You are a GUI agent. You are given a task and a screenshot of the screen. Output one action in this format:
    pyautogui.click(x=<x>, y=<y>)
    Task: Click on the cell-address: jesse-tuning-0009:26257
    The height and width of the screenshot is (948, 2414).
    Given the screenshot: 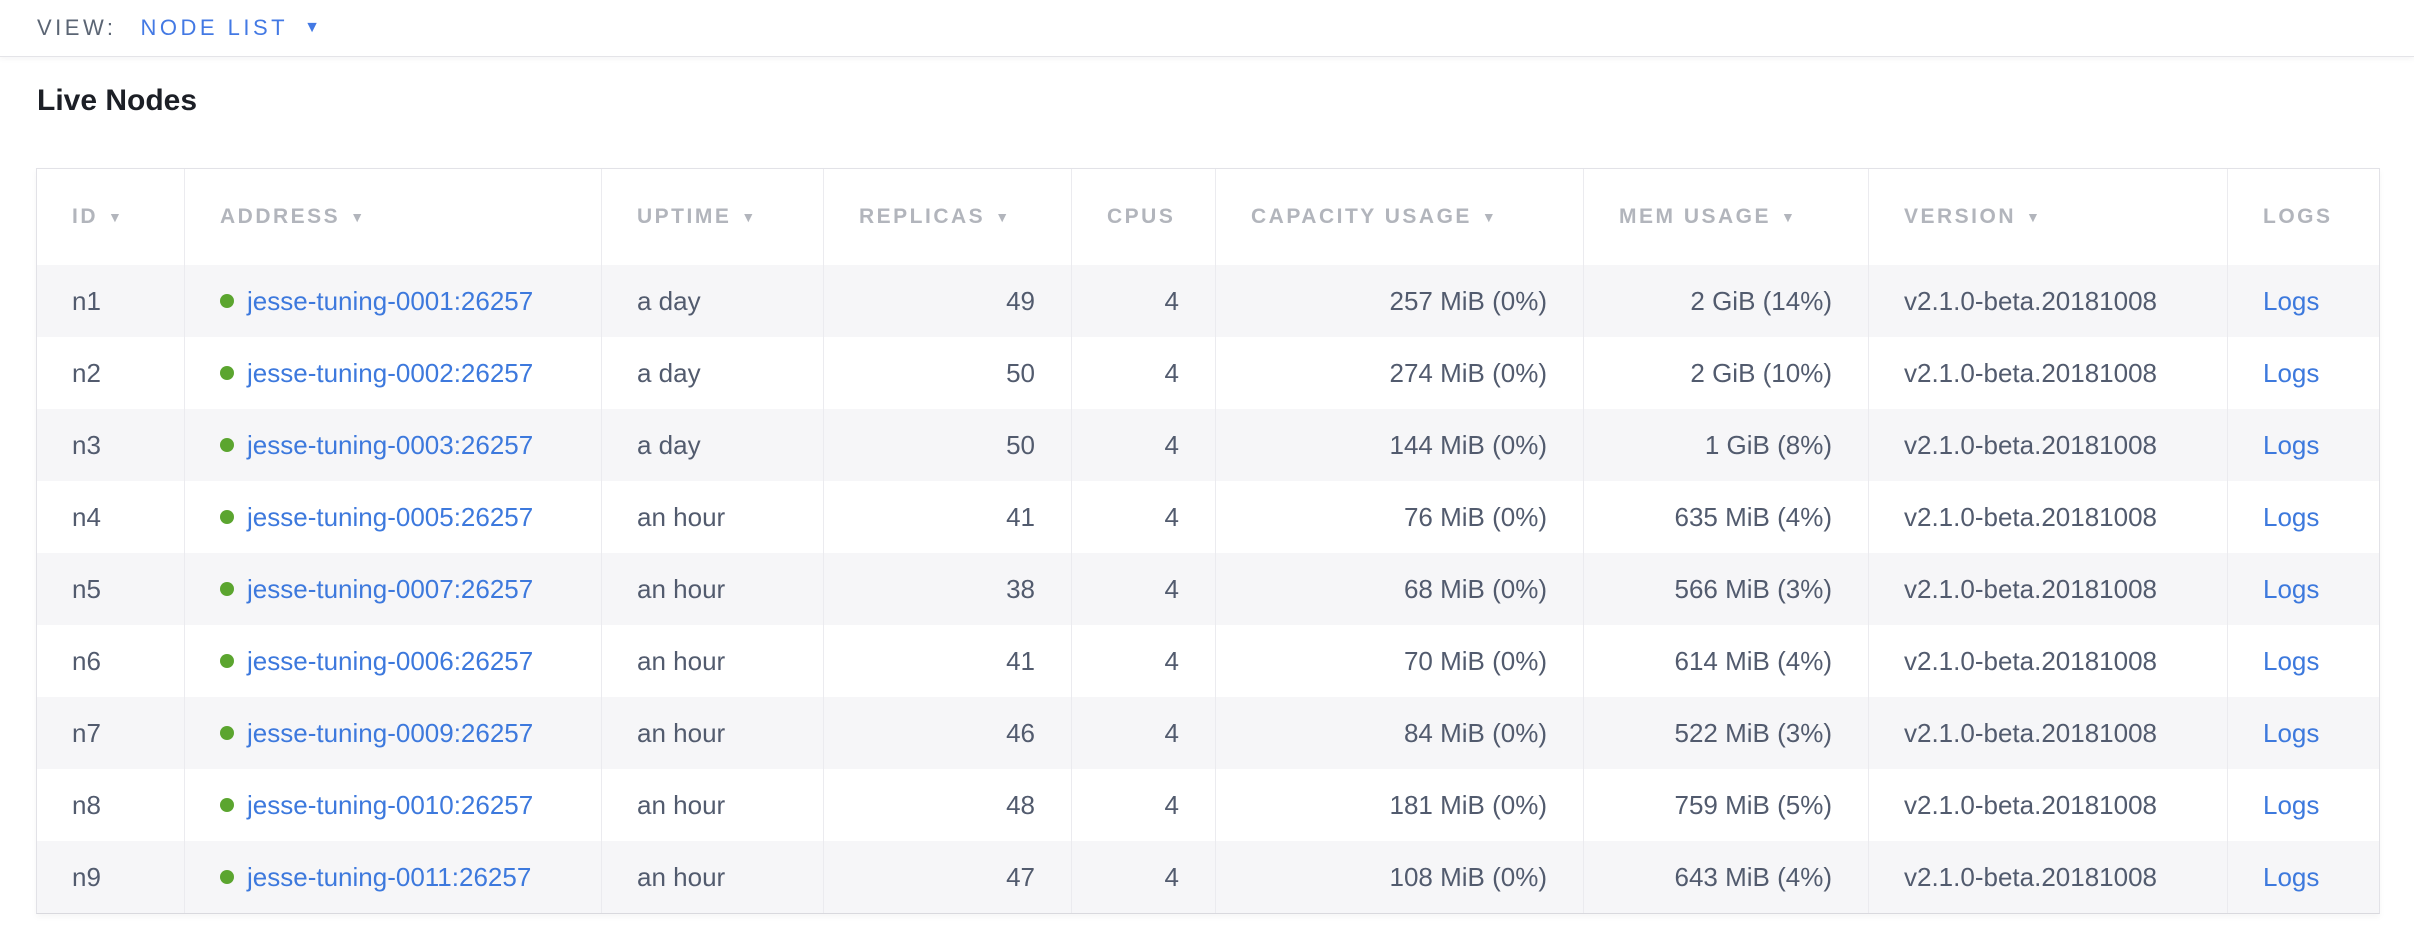 What is the action you would take?
    pyautogui.click(x=392, y=733)
    